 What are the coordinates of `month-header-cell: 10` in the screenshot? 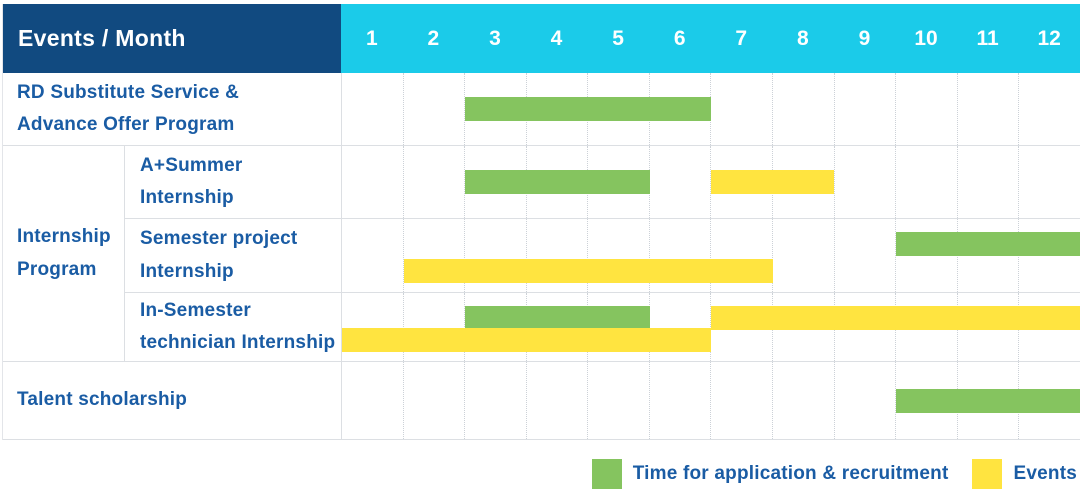 It's located at (926, 38).